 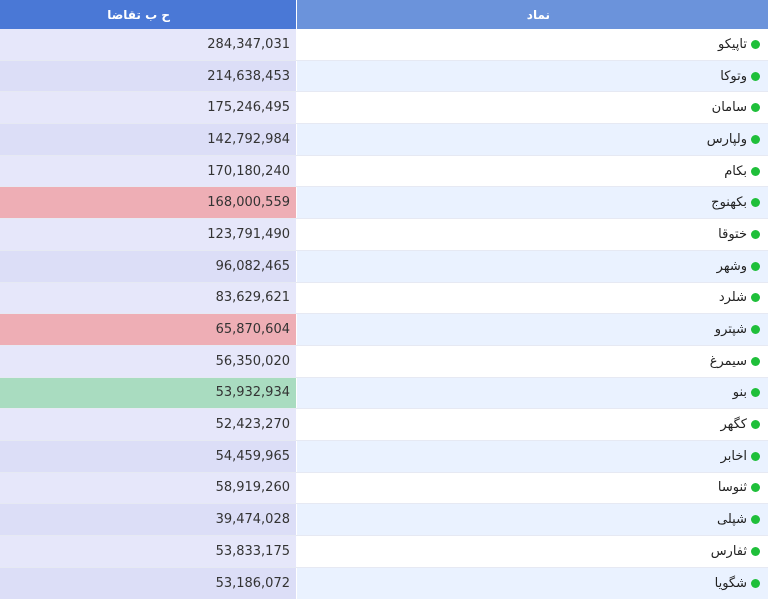 I want to click on table-row: 56,350,020 سیمرغ, so click(x=384, y=361).